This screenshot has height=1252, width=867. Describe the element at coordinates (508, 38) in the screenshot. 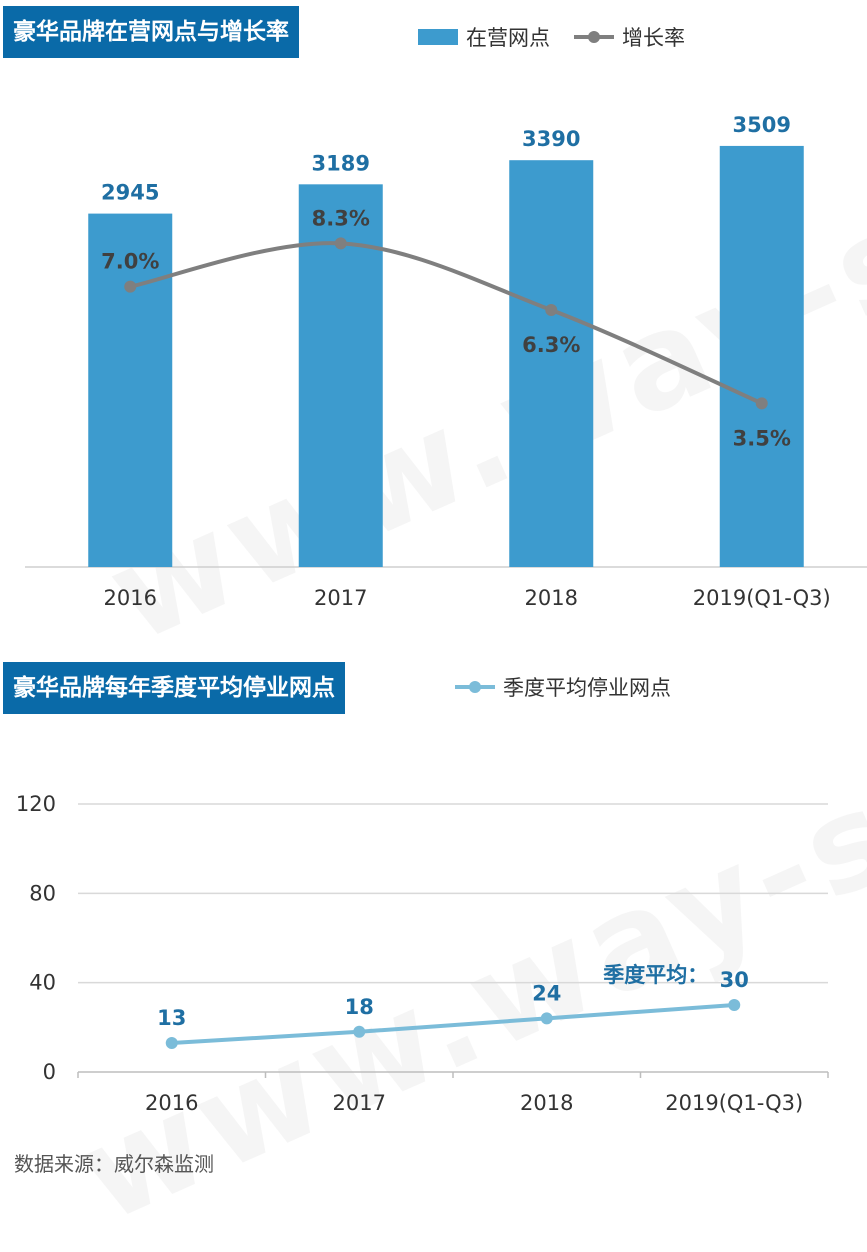

I see `legend-label: 在营网点` at that location.